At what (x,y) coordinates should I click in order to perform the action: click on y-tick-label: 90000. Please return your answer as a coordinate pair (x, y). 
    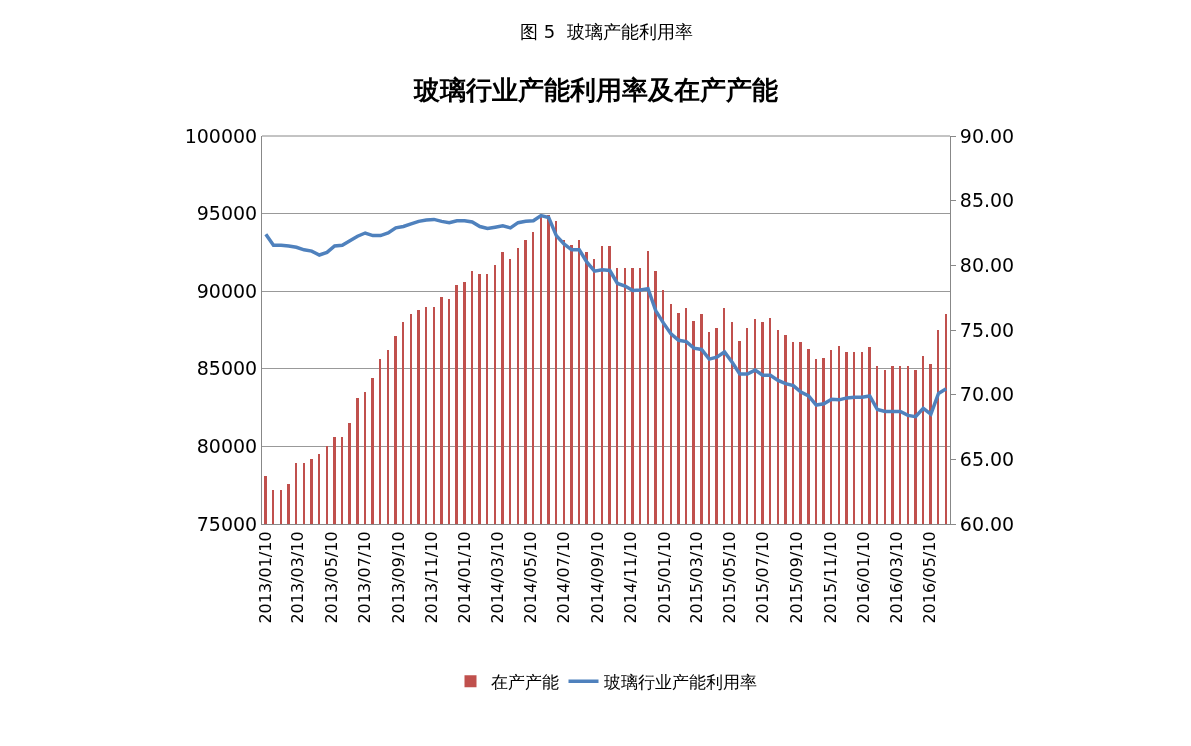
    Looking at the image, I should click on (227, 290).